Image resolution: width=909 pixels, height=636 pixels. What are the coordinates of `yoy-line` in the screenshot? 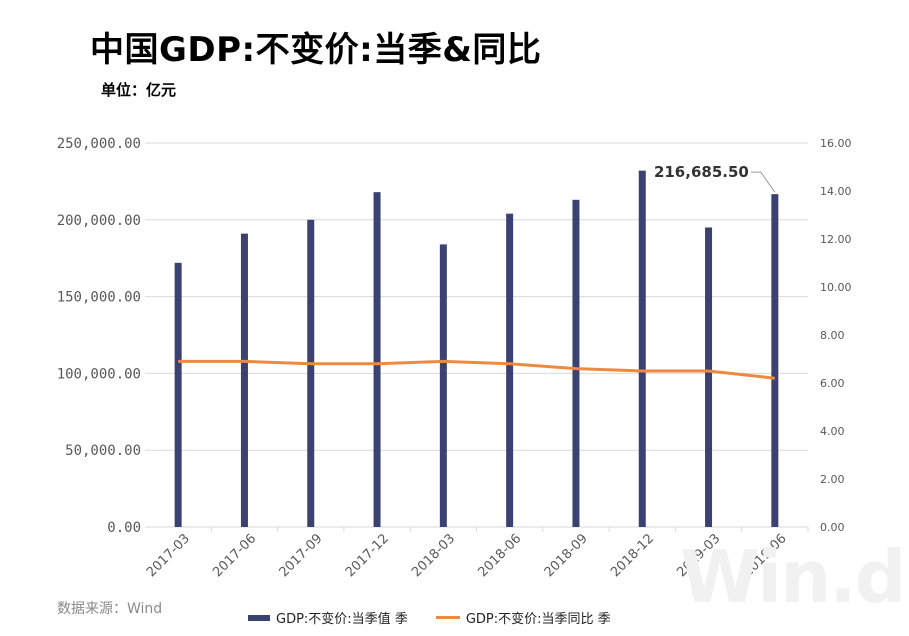 It's located at (477, 369).